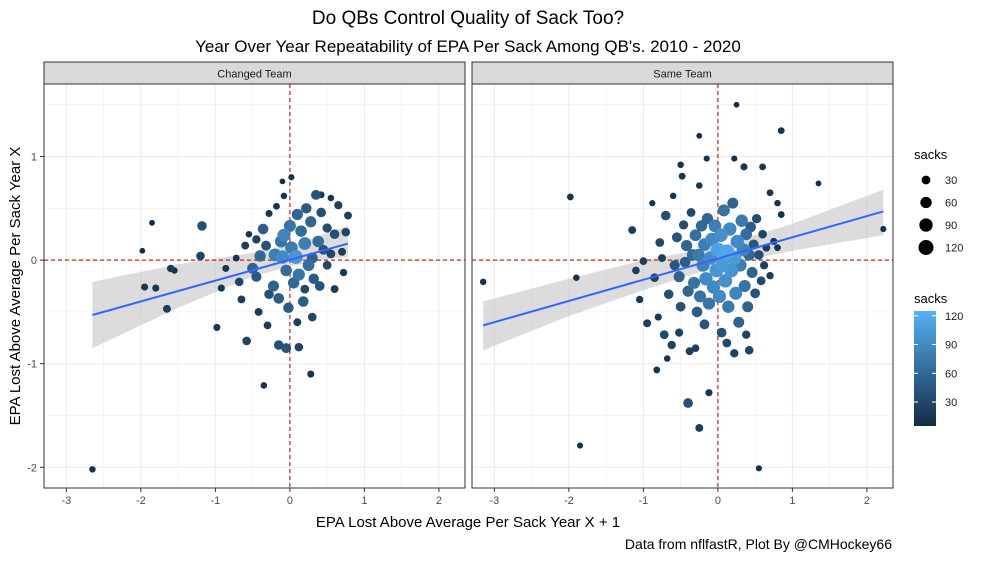 This screenshot has width=981, height=563. I want to click on colorbar-tick-label: 30, so click(951, 403).